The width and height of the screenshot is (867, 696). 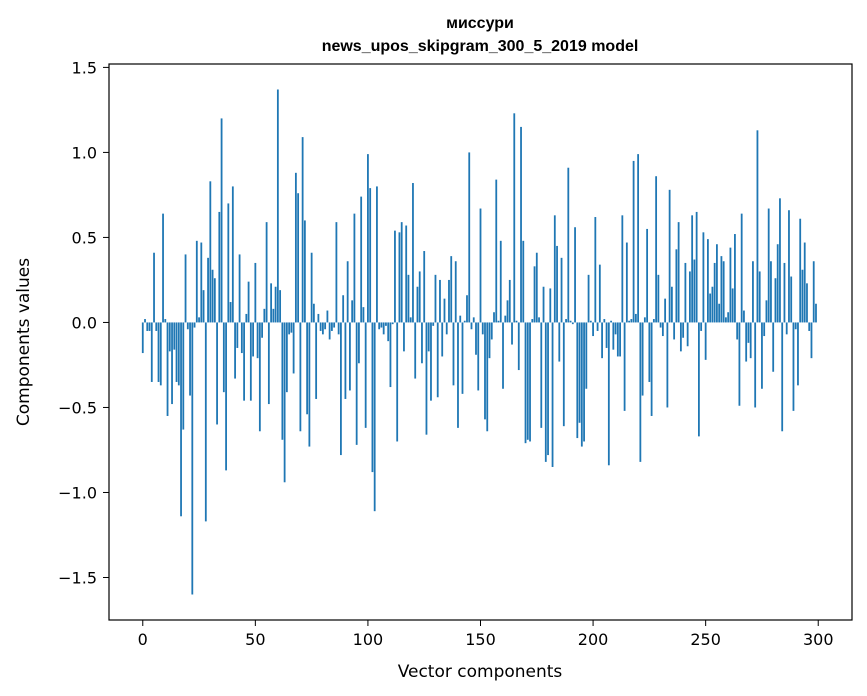 I want to click on y-tick-label: −0.5, so click(x=77, y=407).